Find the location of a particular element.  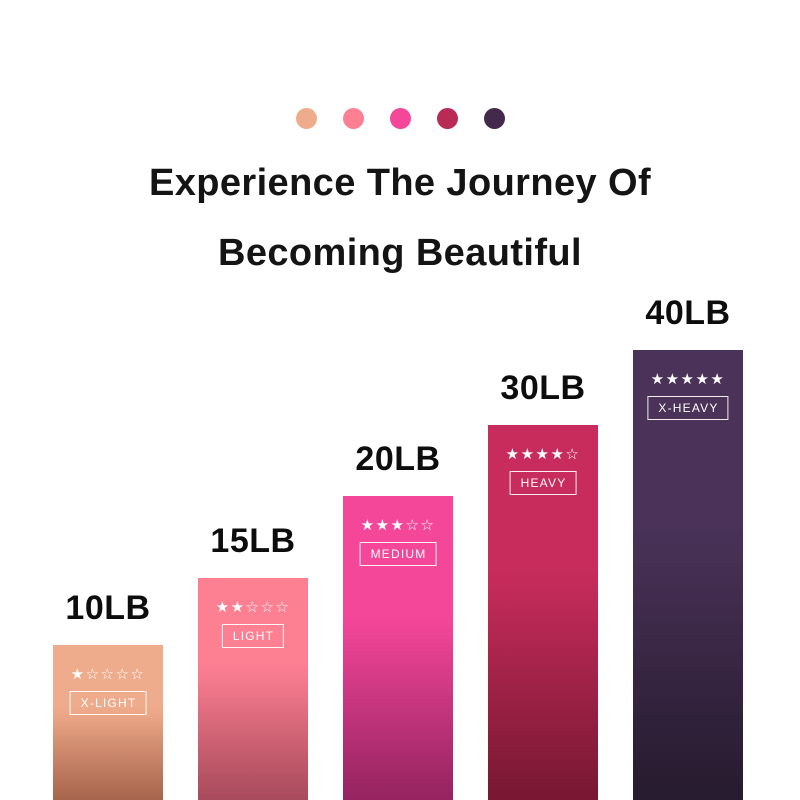

dot-5-swatch-icon is located at coordinates (494, 118).